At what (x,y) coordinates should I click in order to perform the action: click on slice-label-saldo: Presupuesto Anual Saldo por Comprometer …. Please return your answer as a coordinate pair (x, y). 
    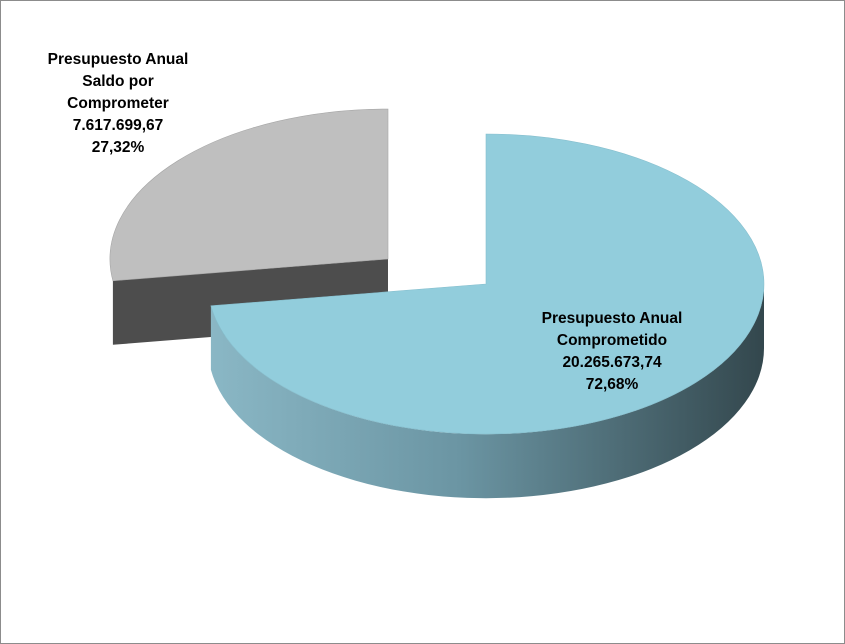
    Looking at the image, I should click on (118, 104).